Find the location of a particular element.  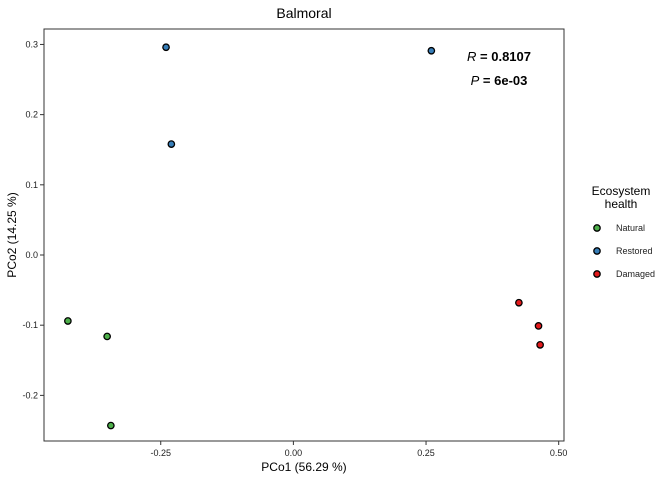

y-axis-title: PCo2 (14.25 %) is located at coordinates (12, 234).